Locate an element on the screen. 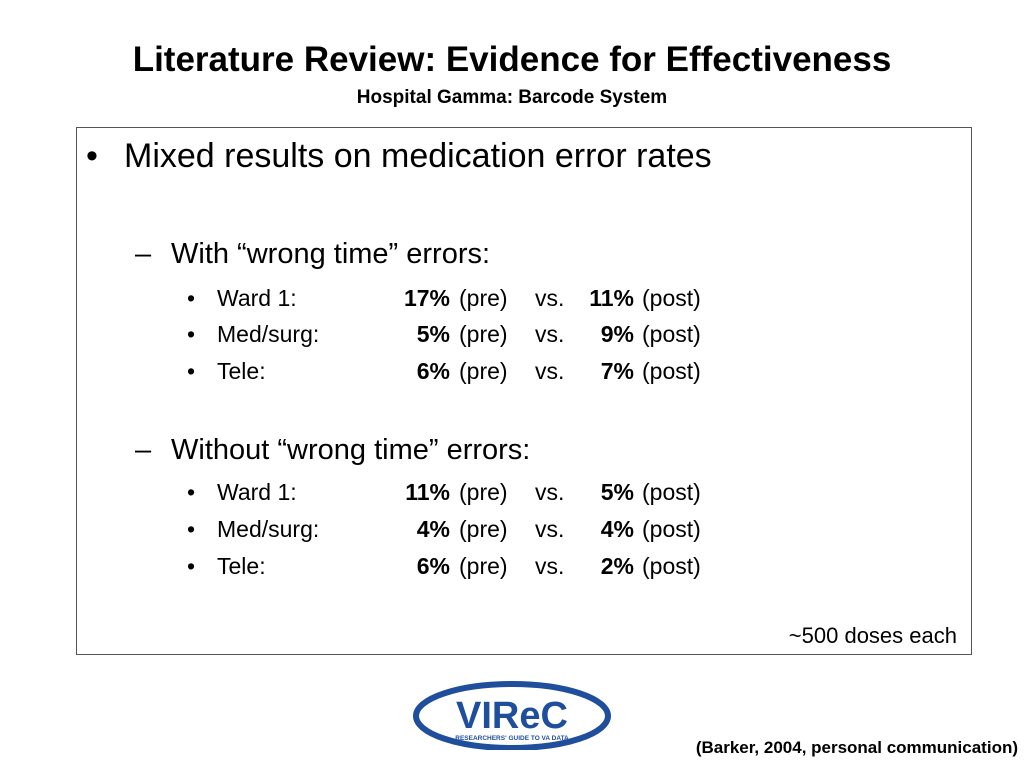 The width and height of the screenshot is (1024, 768). doses-note: ~500 doses each is located at coordinates (872, 635).